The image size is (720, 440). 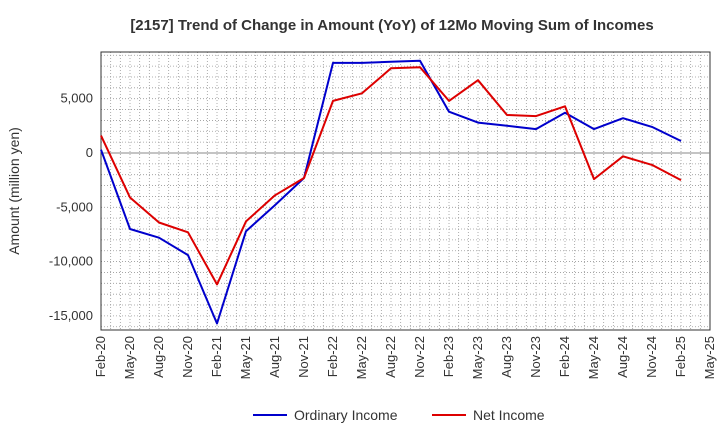 What do you see at coordinates (187, 357) in the screenshot?
I see `x-tick-label: Nov-20` at bounding box center [187, 357].